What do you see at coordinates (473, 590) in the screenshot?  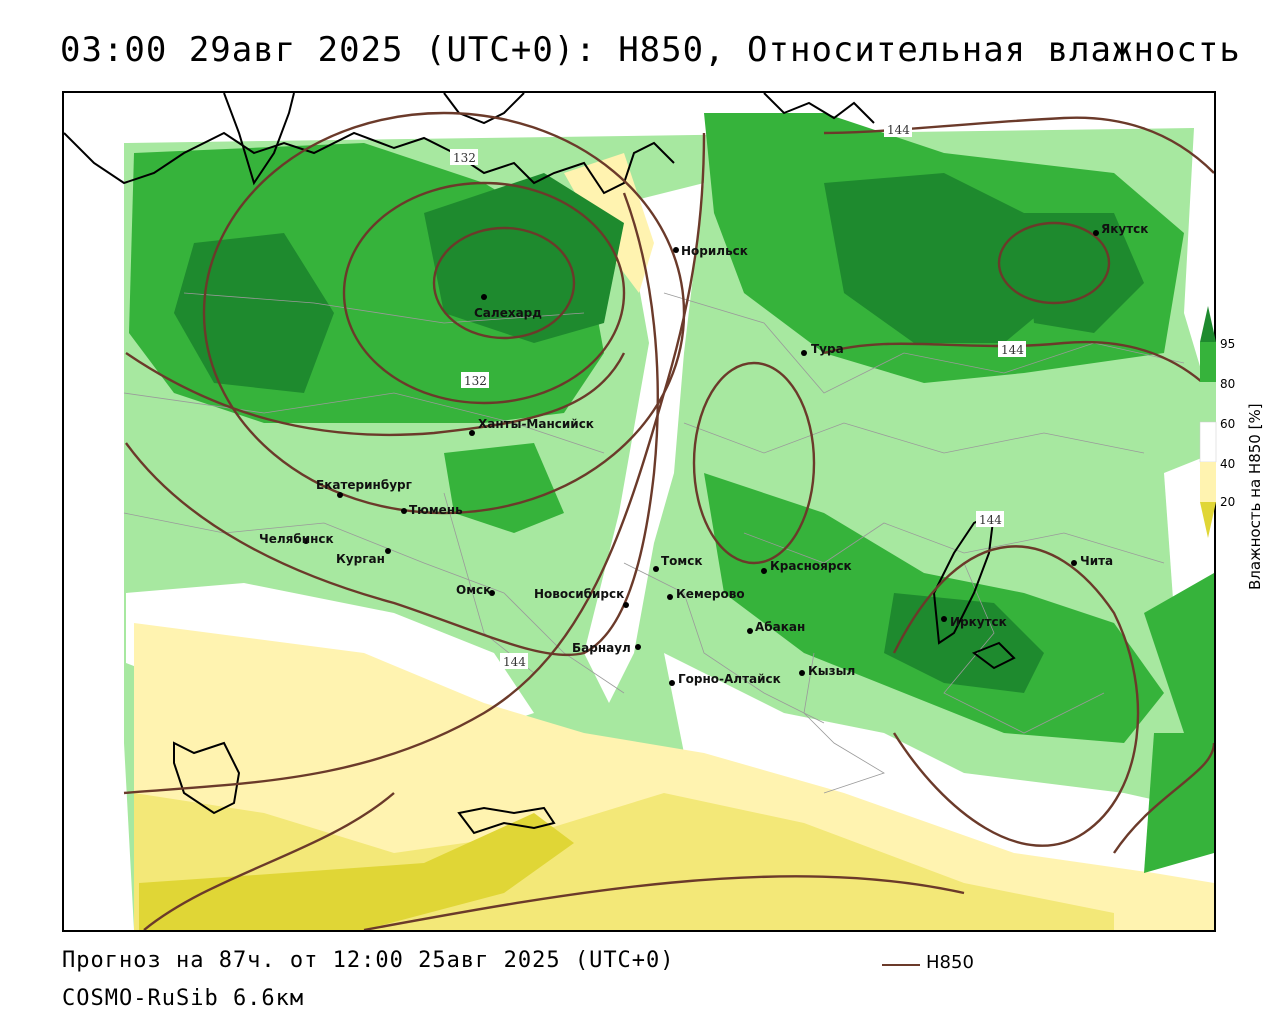 I see `city-label: Омск` at bounding box center [473, 590].